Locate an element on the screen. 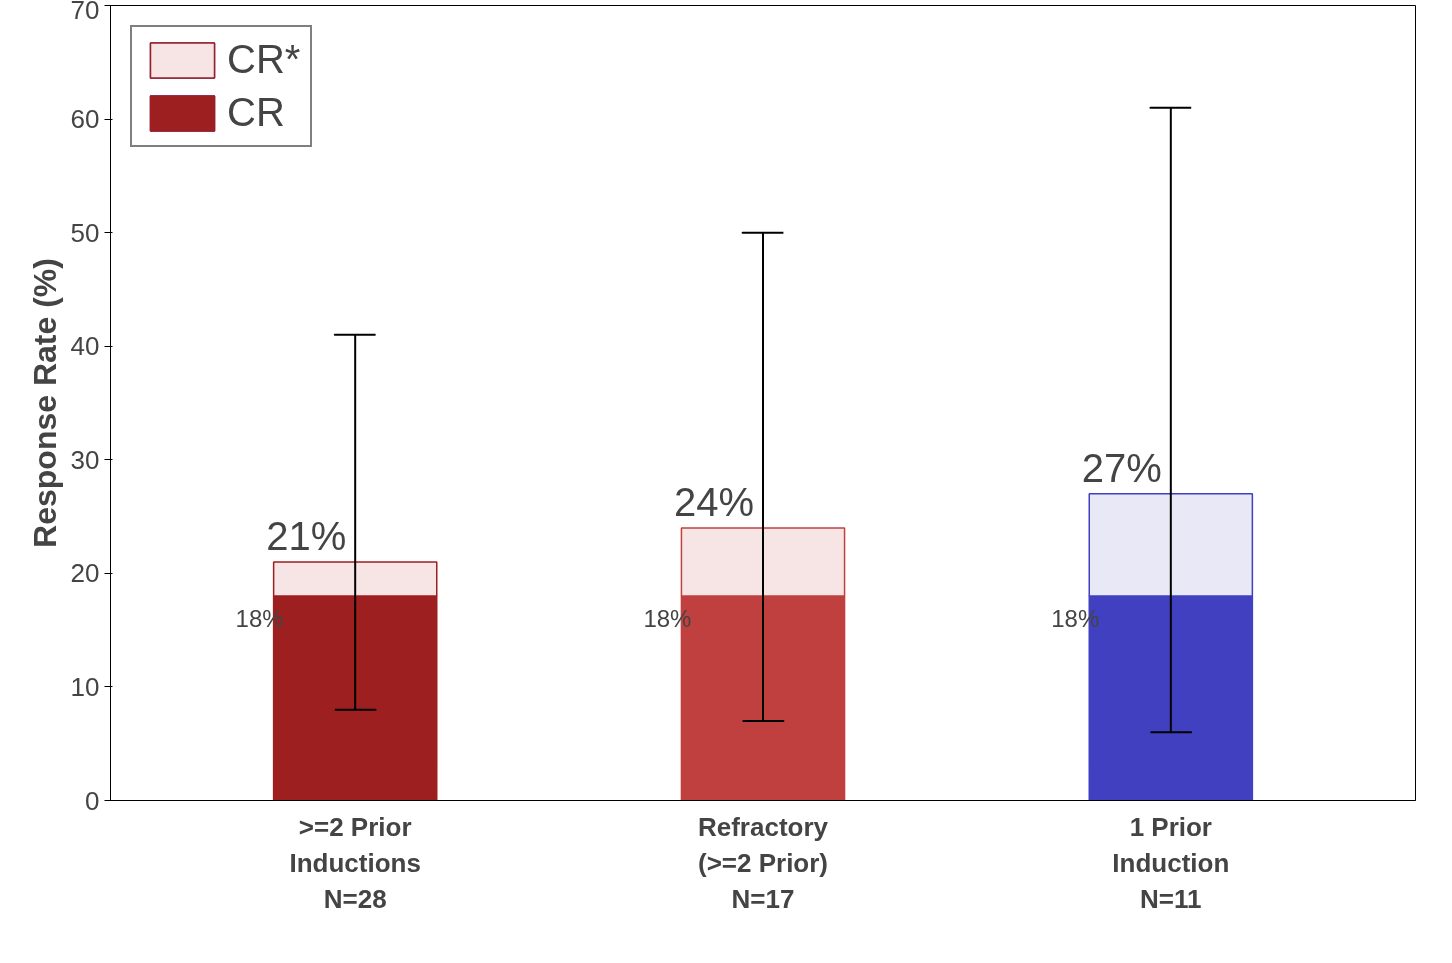 The image size is (1452, 963). total-label: 24% is located at coordinates (714, 501).